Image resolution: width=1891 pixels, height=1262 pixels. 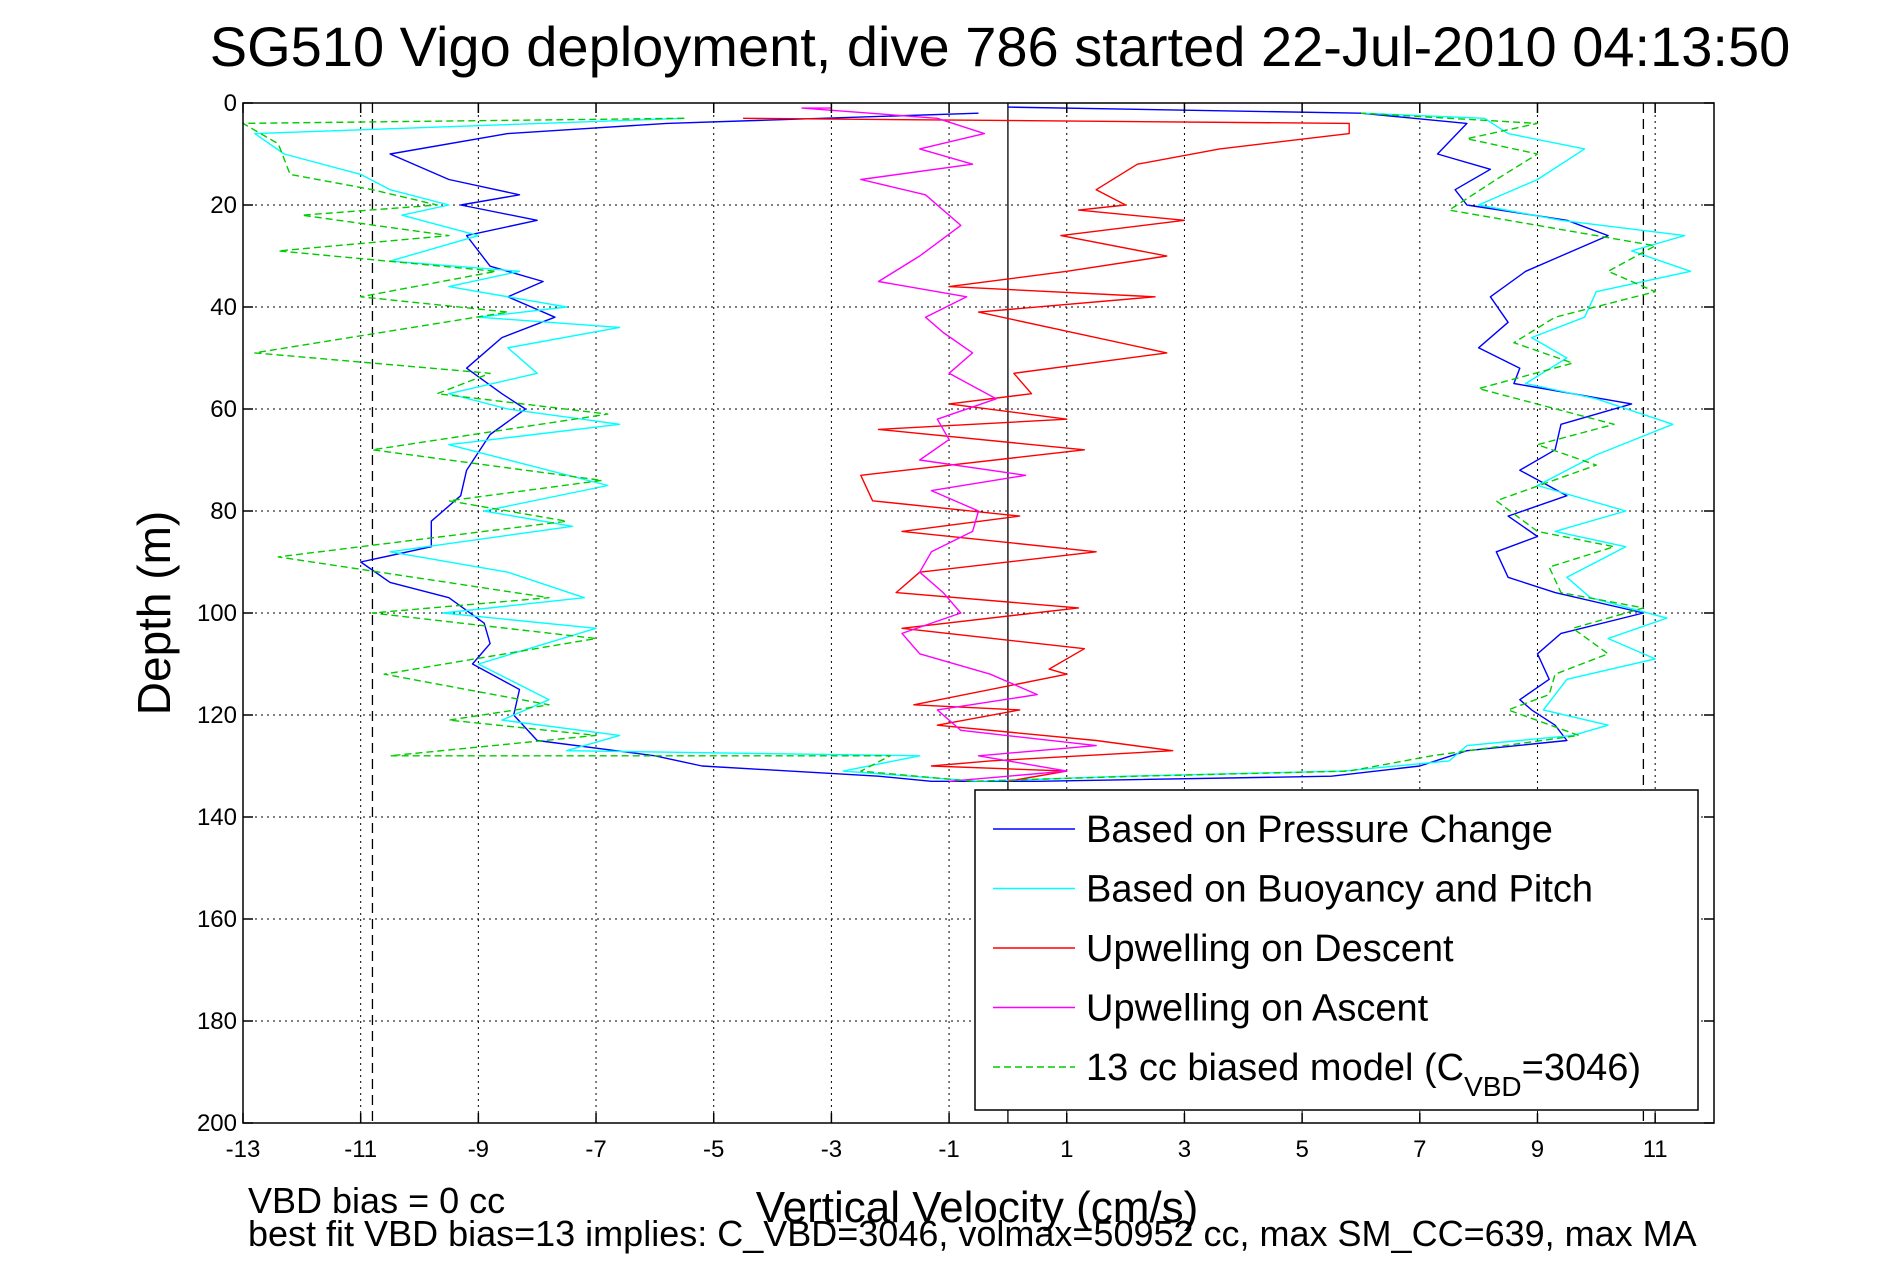 I want to click on x-tick-label: 7, so click(x=1419, y=1149).